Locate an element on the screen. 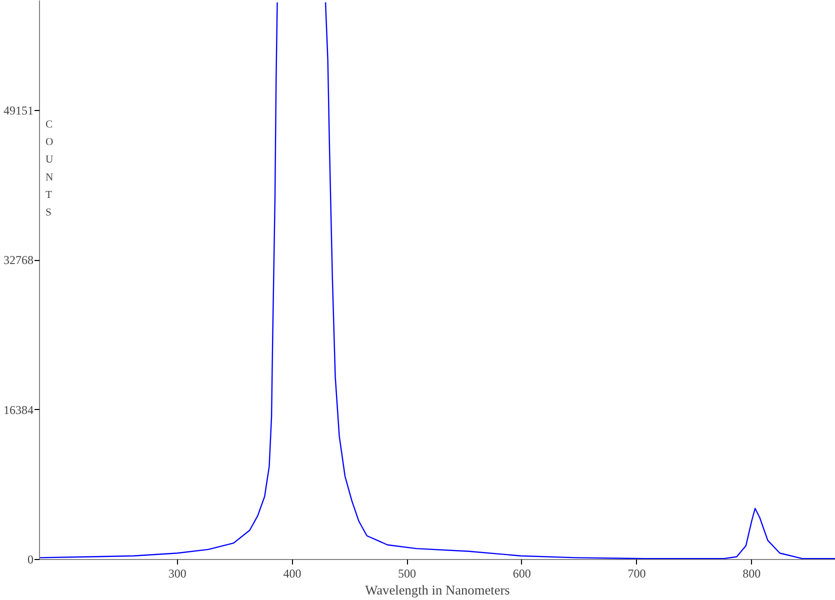 This screenshot has width=835, height=600. y-tick-label: 0 is located at coordinates (31, 559).